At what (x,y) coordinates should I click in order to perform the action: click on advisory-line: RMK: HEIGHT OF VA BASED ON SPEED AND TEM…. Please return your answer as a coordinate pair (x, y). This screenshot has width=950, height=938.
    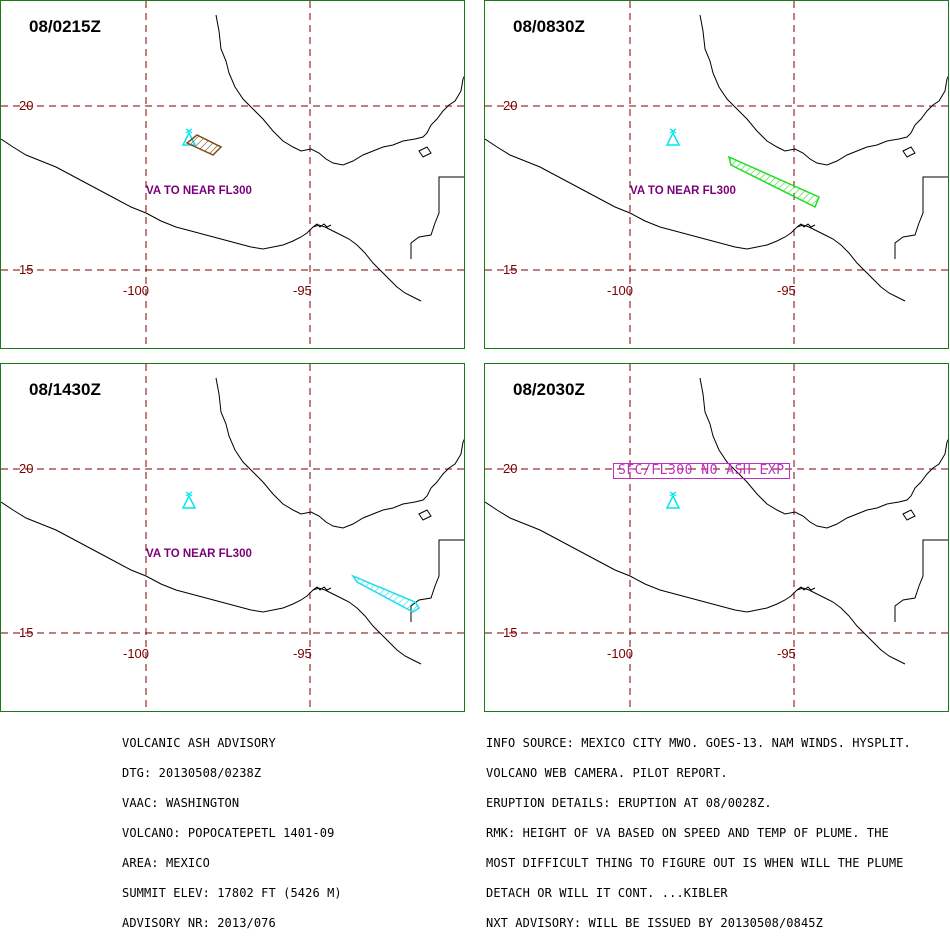
    Looking at the image, I should click on (687, 833).